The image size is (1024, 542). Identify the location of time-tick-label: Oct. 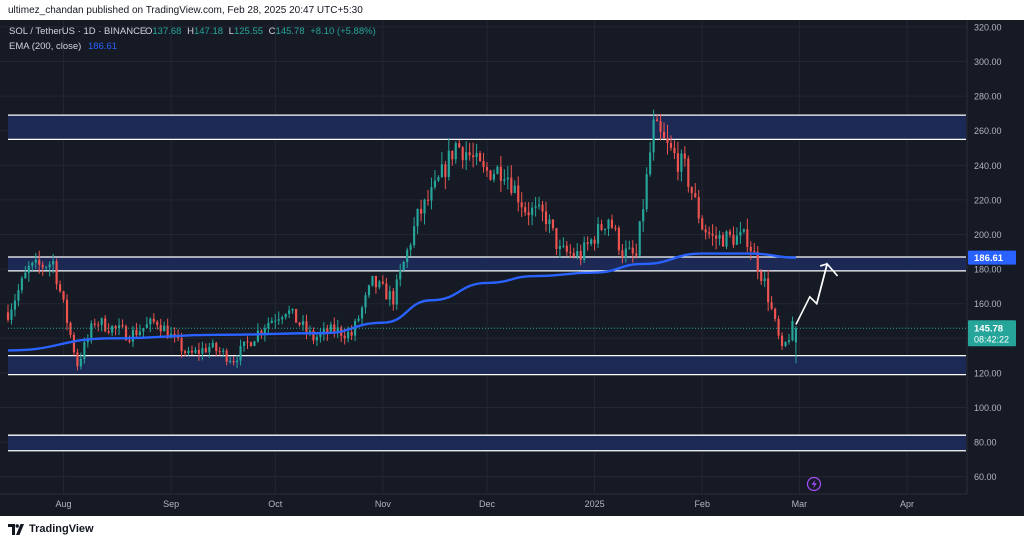
(275, 504).